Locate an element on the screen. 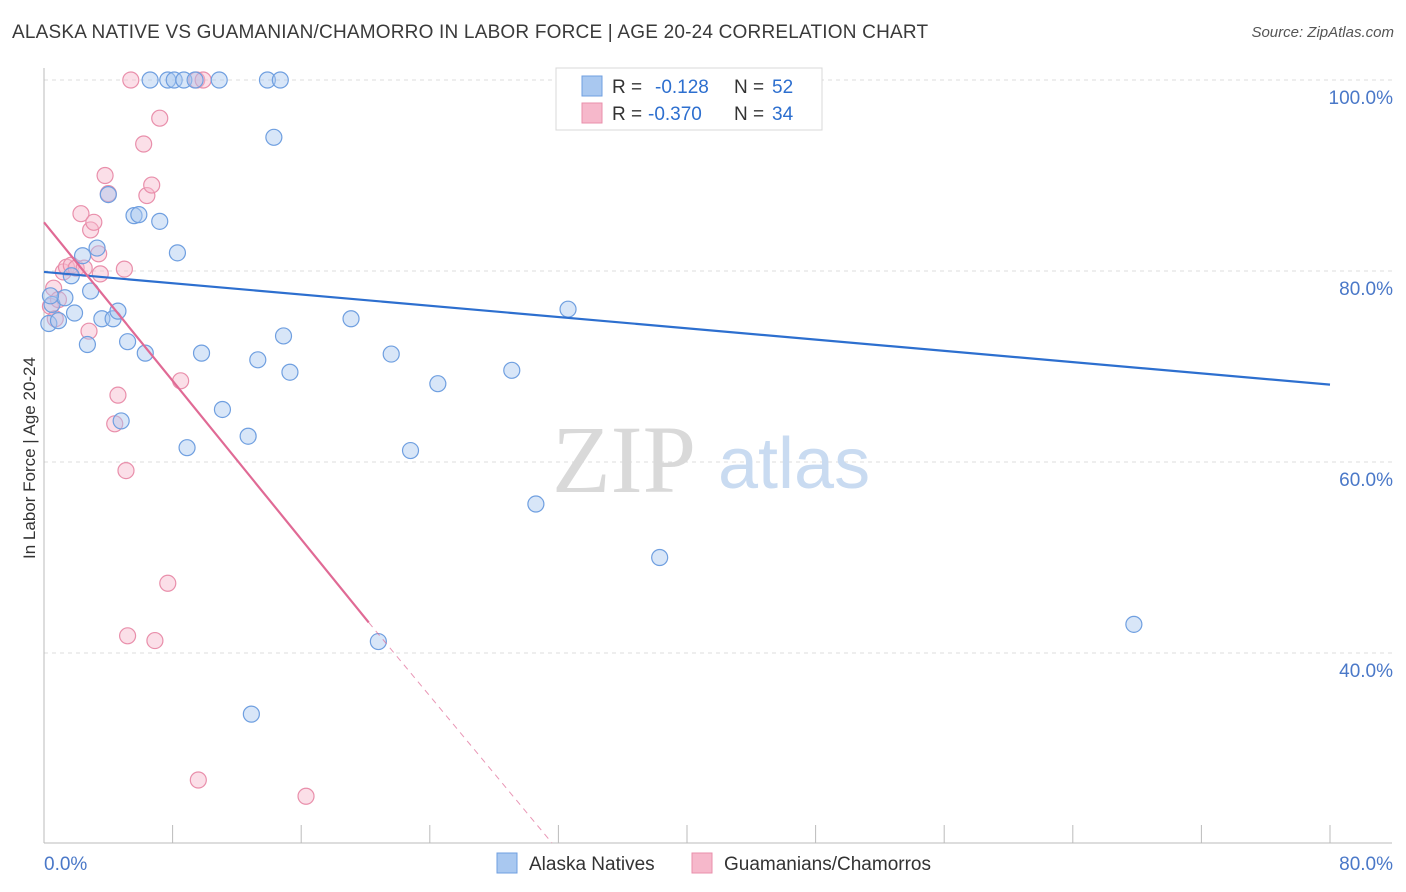 This screenshot has width=1406, height=892. y-axis-label: In Labor Force | Age 20-24 is located at coordinates (29, 458).